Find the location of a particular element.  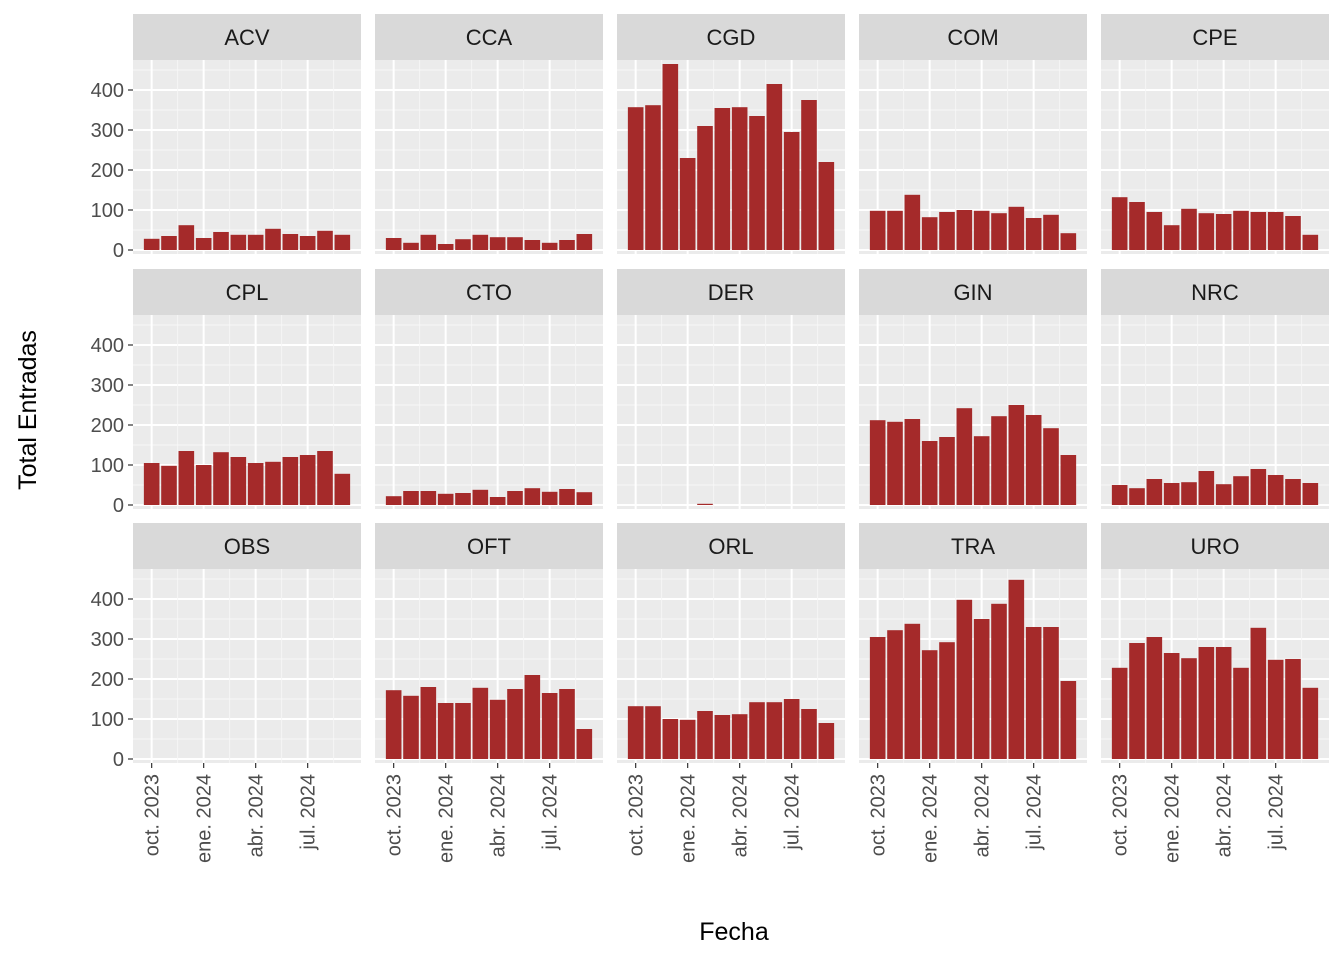

facet-strip-label: ACV is located at coordinates (247, 37).